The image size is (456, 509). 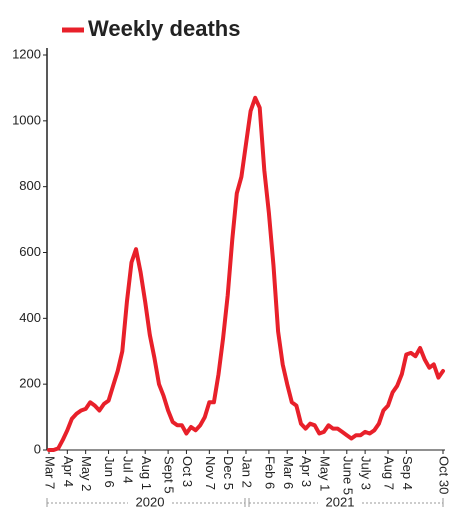 I want to click on x-tick-label: Aug 1, so click(x=146, y=473).